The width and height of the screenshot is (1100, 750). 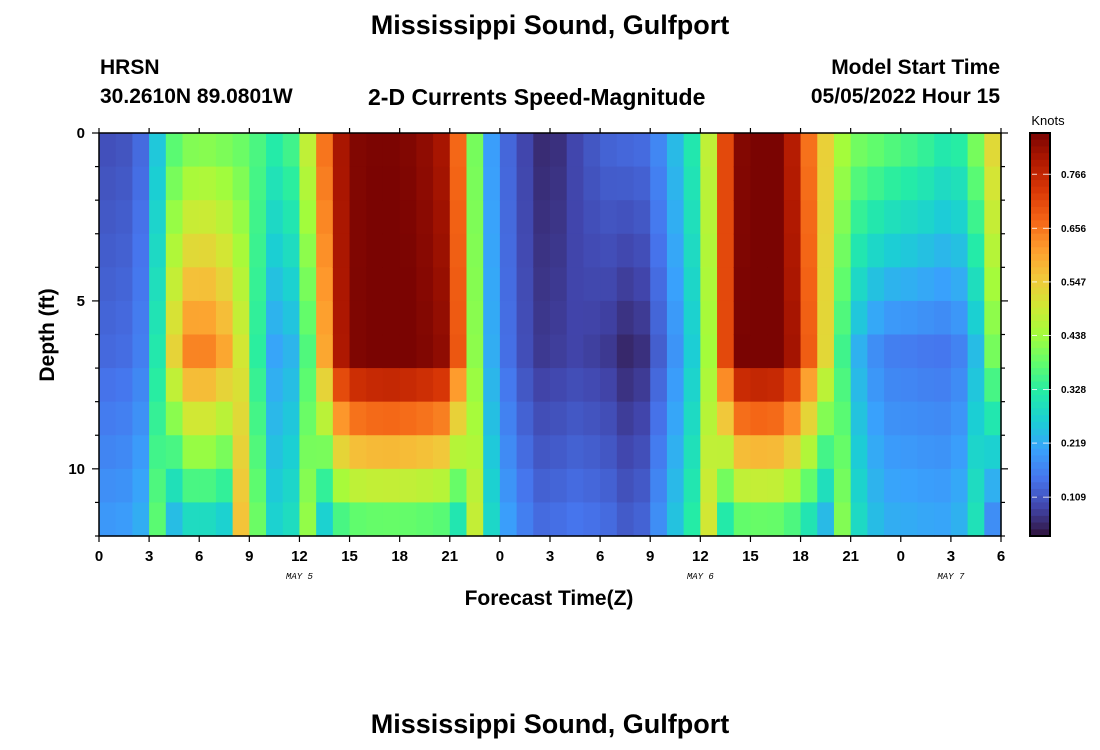 What do you see at coordinates (249, 556) in the screenshot?
I see `x-tick-label: 9` at bounding box center [249, 556].